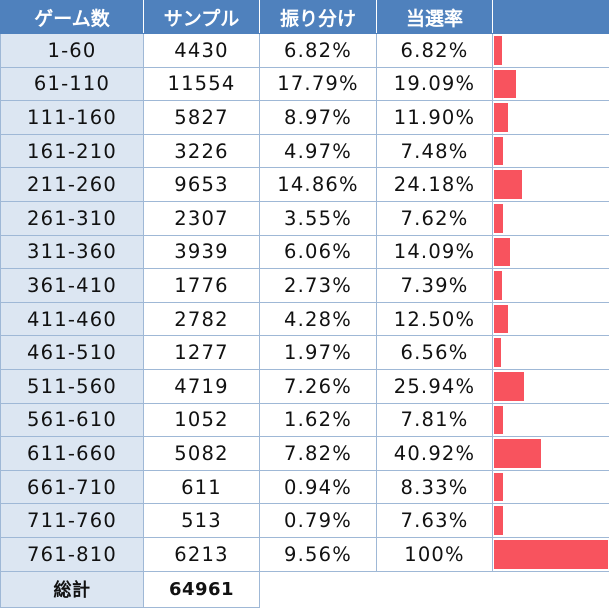  What do you see at coordinates (72, 386) in the screenshot?
I see `game-range-cell: 511-560` at bounding box center [72, 386].